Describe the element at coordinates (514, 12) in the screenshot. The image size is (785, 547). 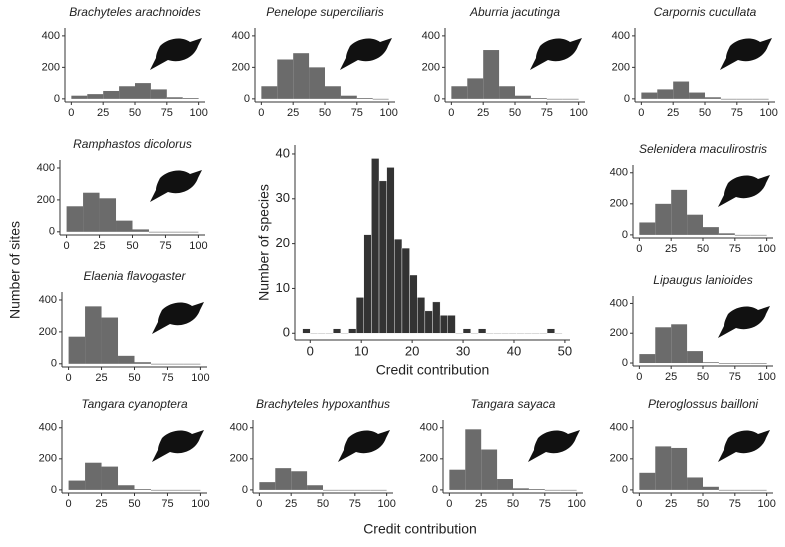
I see `panel-title: Aburria jacutinga` at that location.